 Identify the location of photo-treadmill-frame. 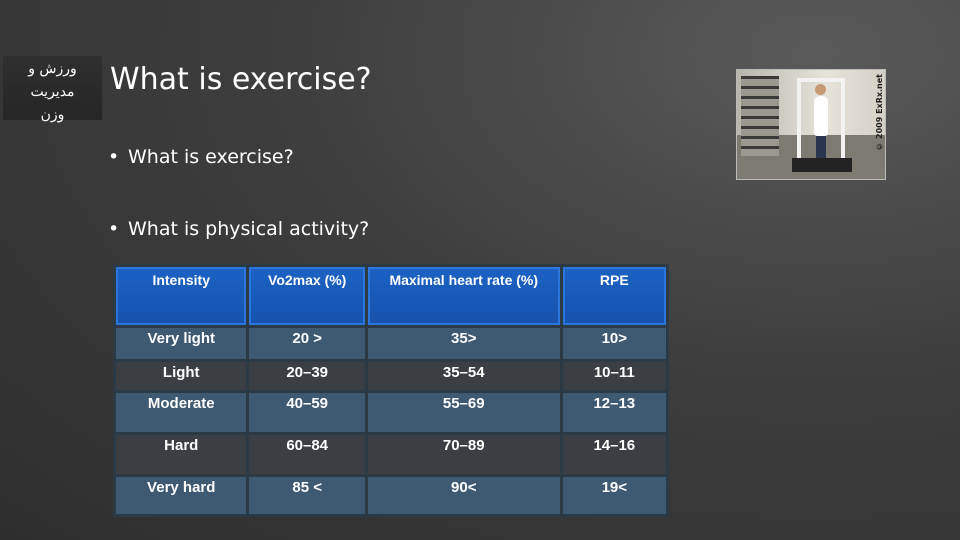
(821, 124).